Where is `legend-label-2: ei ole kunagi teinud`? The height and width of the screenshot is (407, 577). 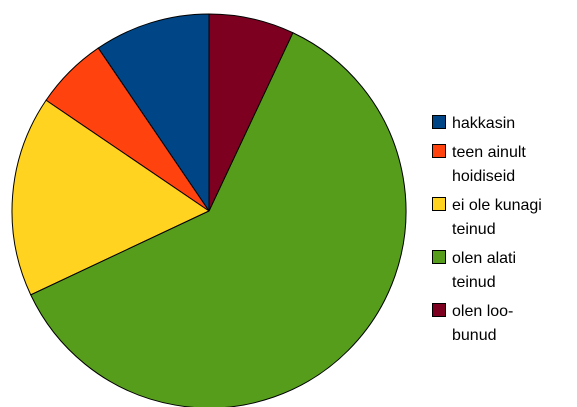
legend-label-2: ei ole kunagi teinud is located at coordinates (497, 218).